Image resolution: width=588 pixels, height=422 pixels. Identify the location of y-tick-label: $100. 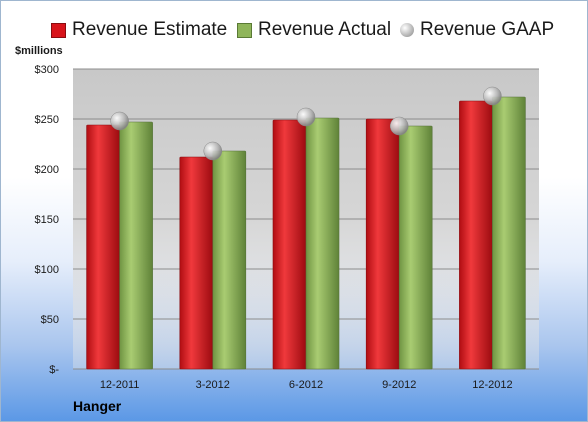
(47, 270).